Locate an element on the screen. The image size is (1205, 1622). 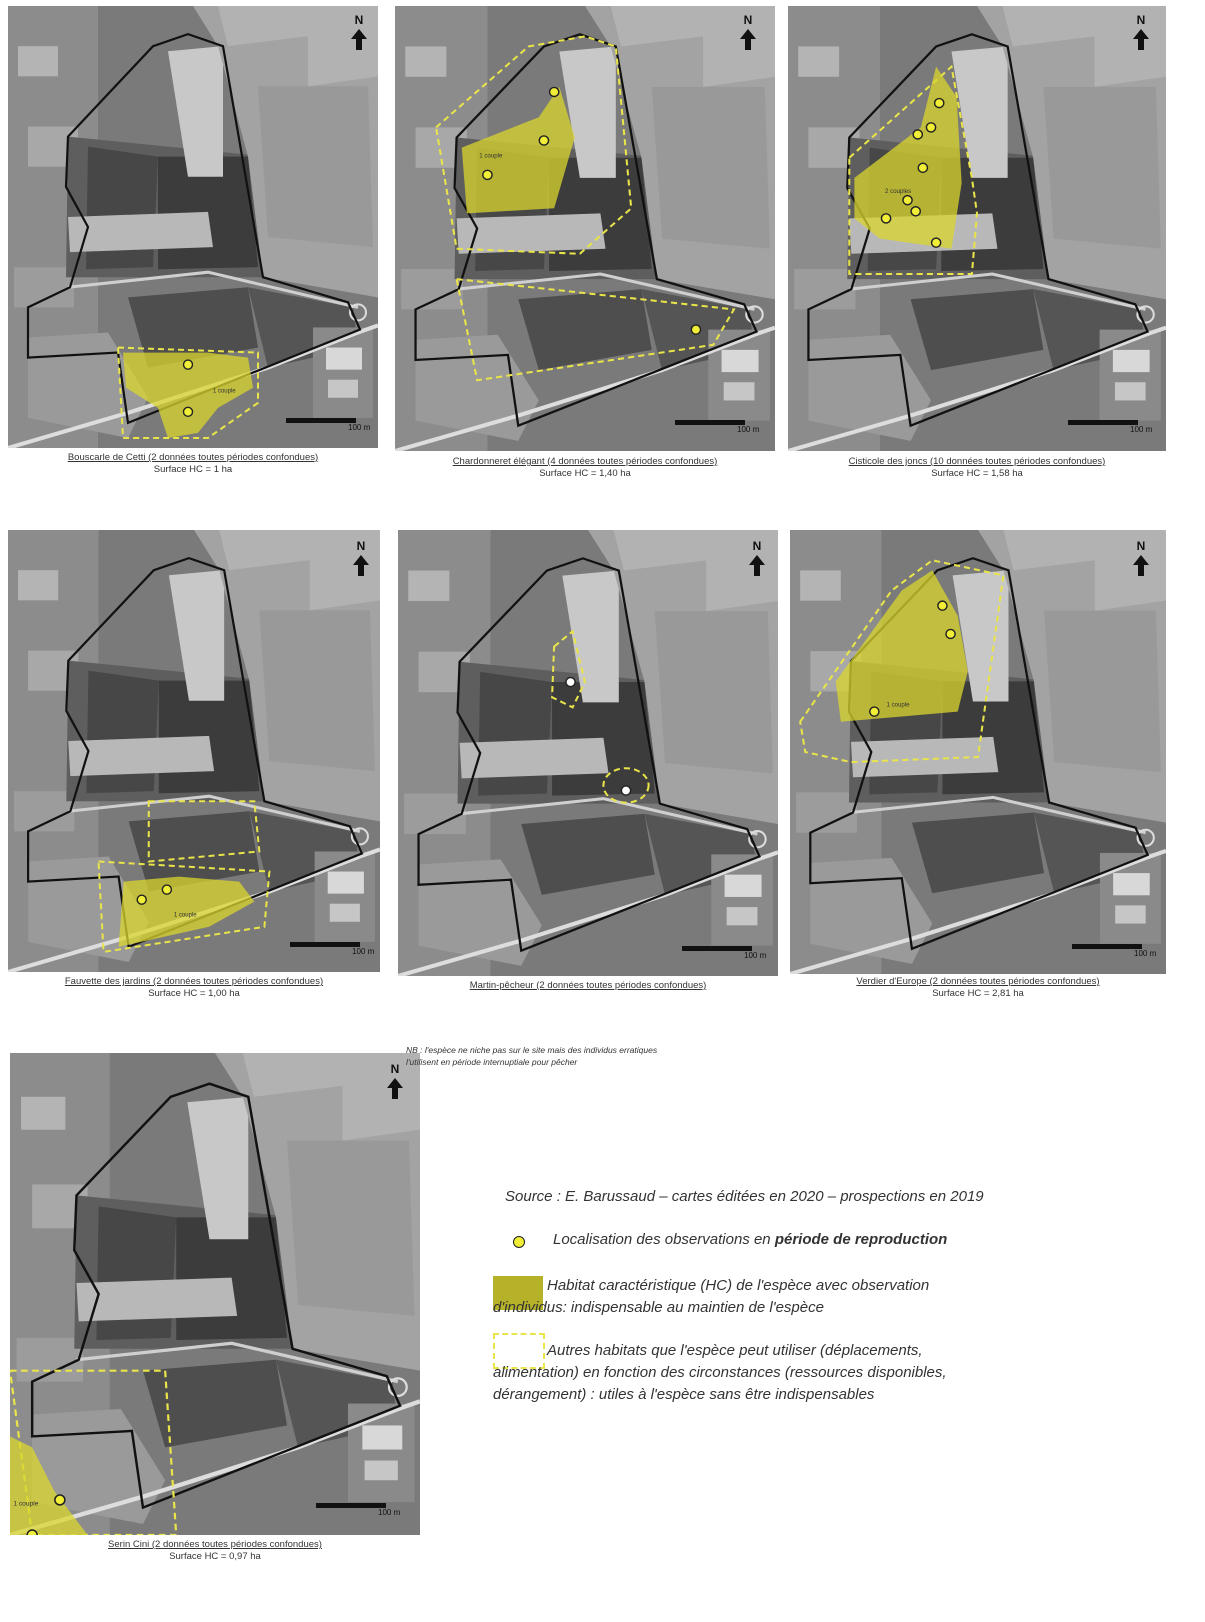
aerial-map: 2 couples is located at coordinates (977, 228).